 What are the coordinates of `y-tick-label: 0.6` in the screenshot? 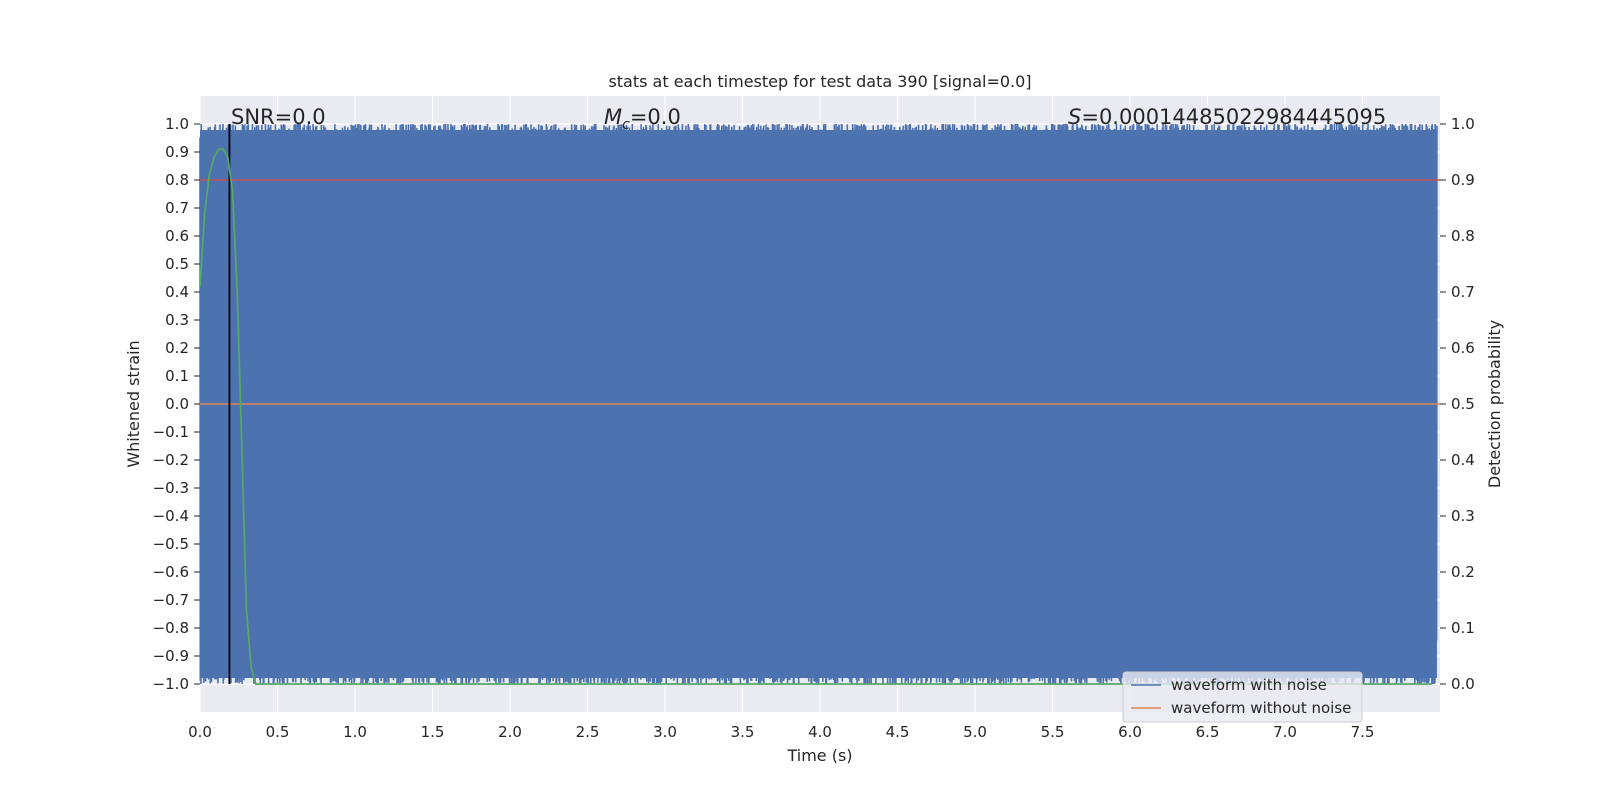 It's located at (177, 236).